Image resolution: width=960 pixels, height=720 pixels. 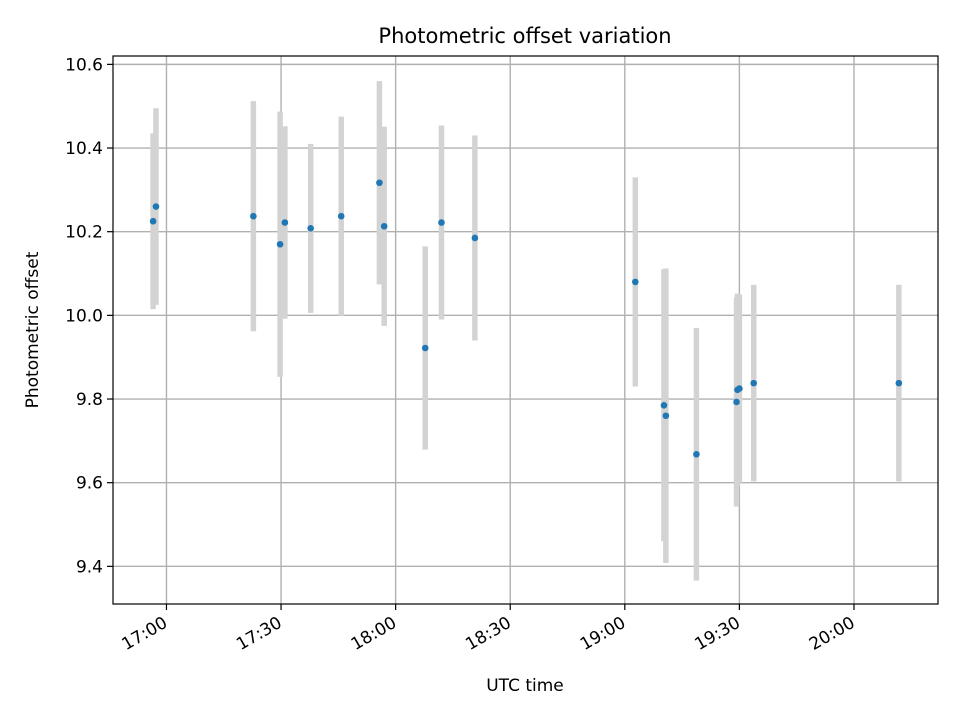 What do you see at coordinates (84, 233) in the screenshot?
I see `y-tick-label: 10.2` at bounding box center [84, 233].